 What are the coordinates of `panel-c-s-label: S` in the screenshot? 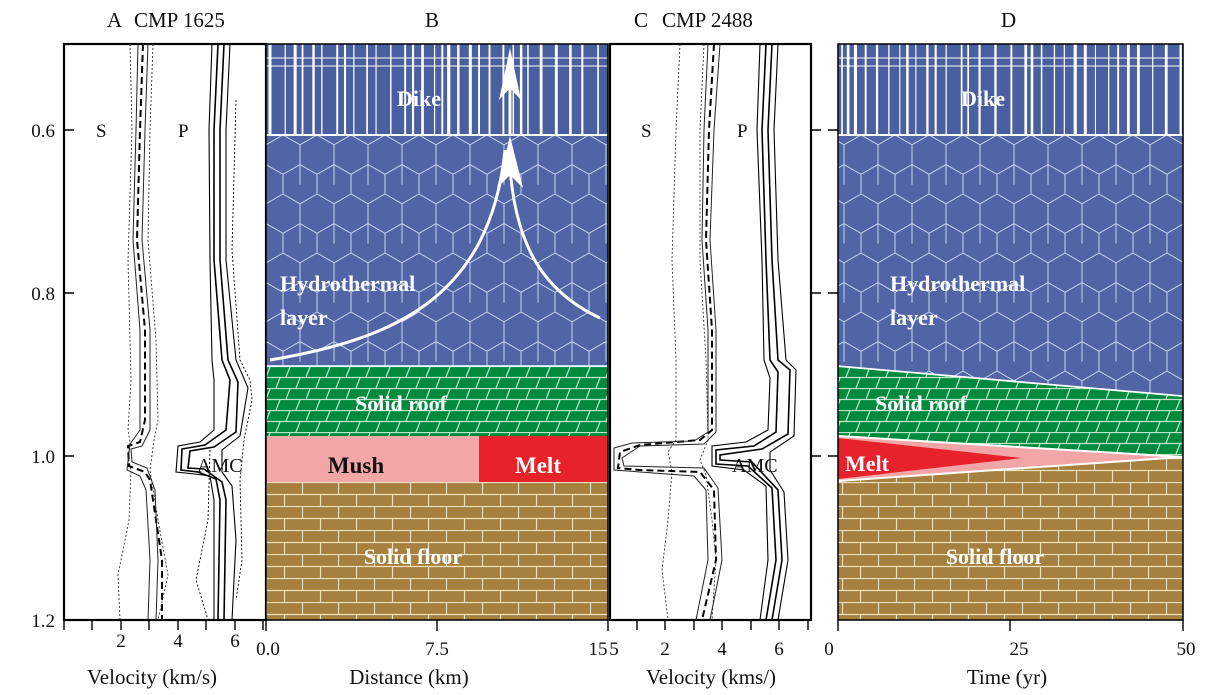 It's located at (646, 131).